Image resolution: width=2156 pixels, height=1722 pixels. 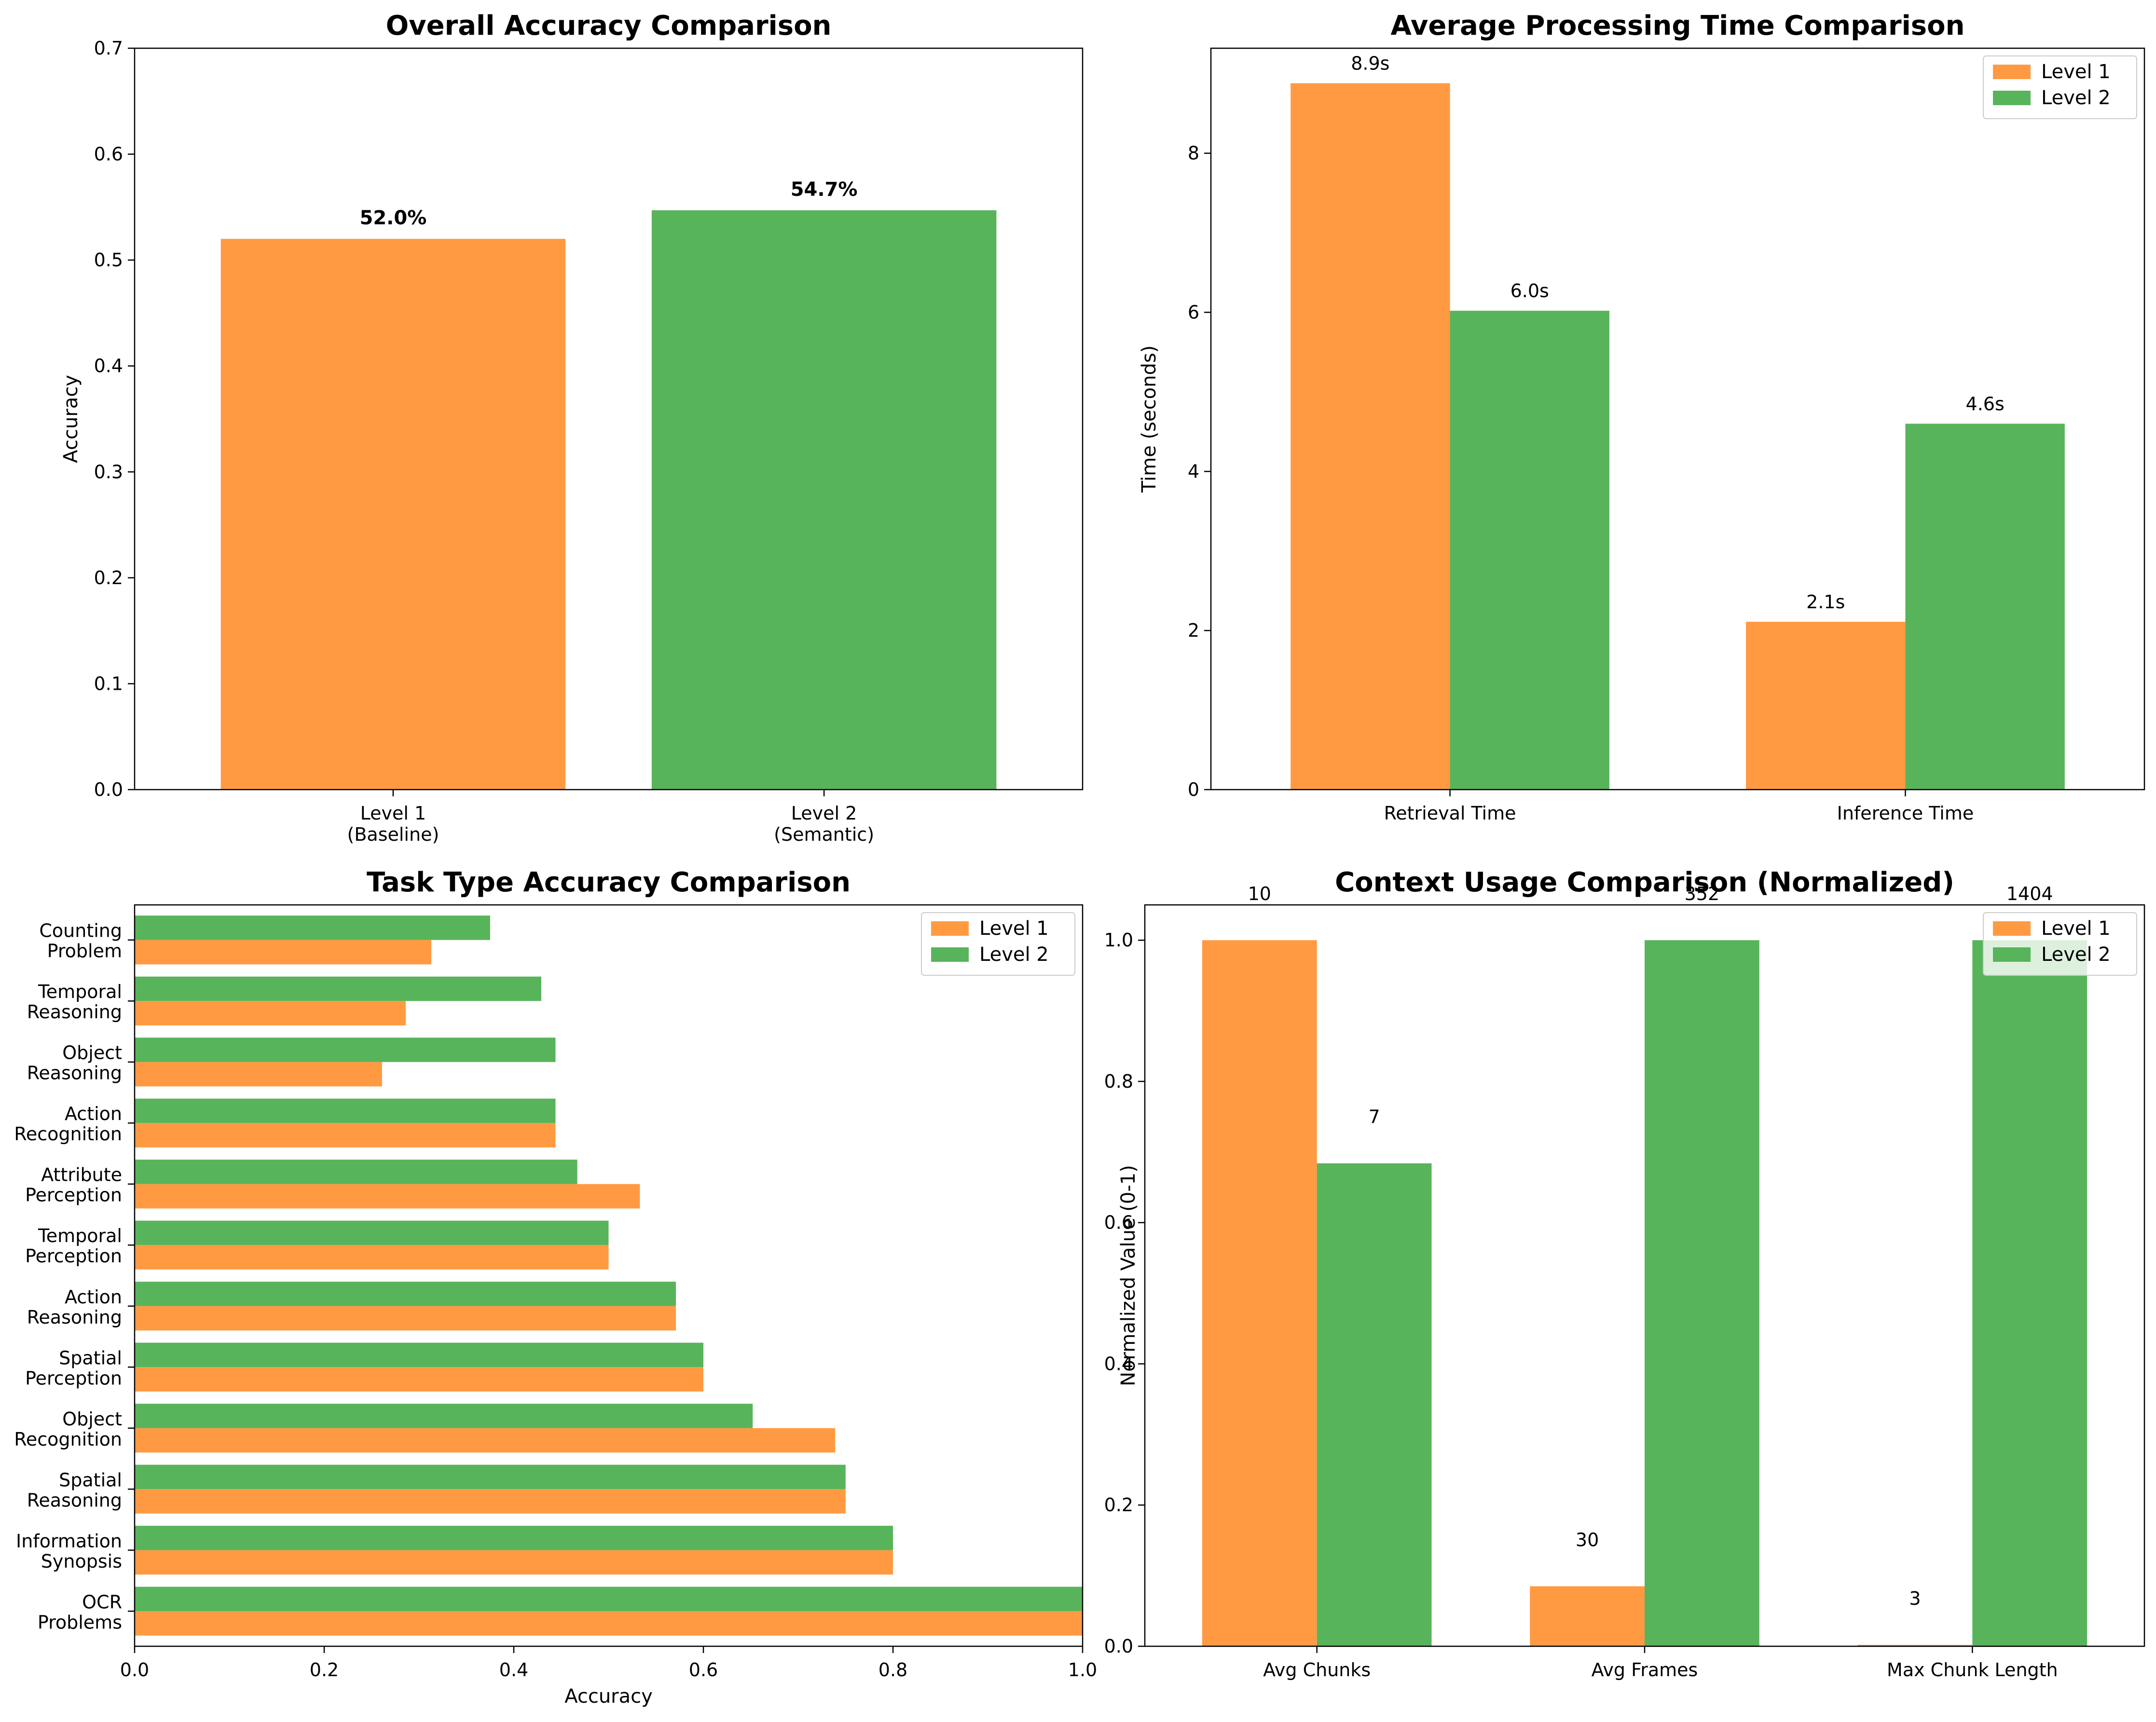 I want to click on x-tick-label: Level 1(Baseline), so click(x=393, y=824).